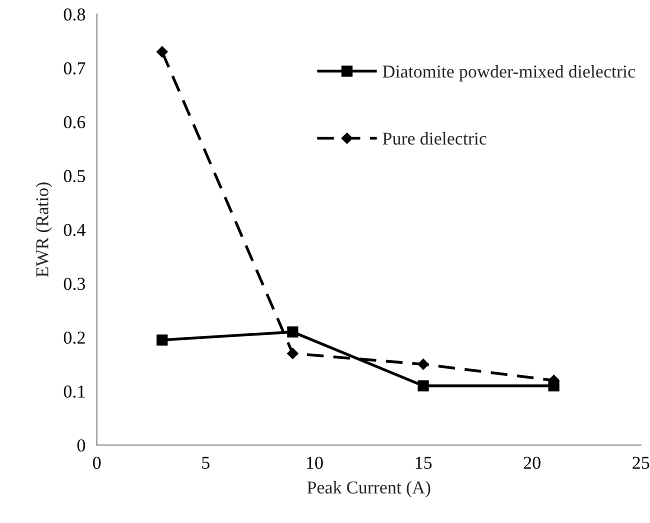 The height and width of the screenshot is (523, 650). I want to click on x-tick-label: 10, so click(315, 462).